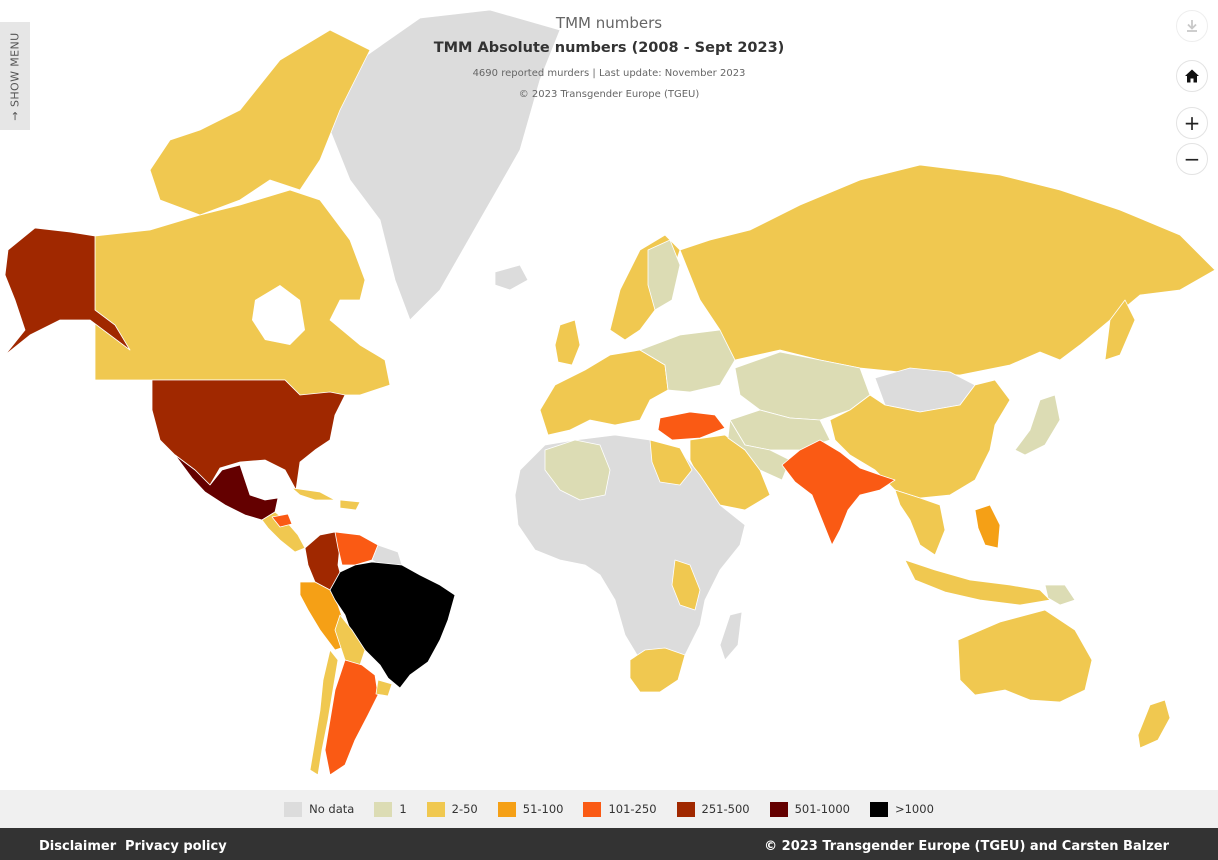 Image resolution: width=1218 pixels, height=860 pixels. I want to click on region-kamchatka, so click(1120, 330).